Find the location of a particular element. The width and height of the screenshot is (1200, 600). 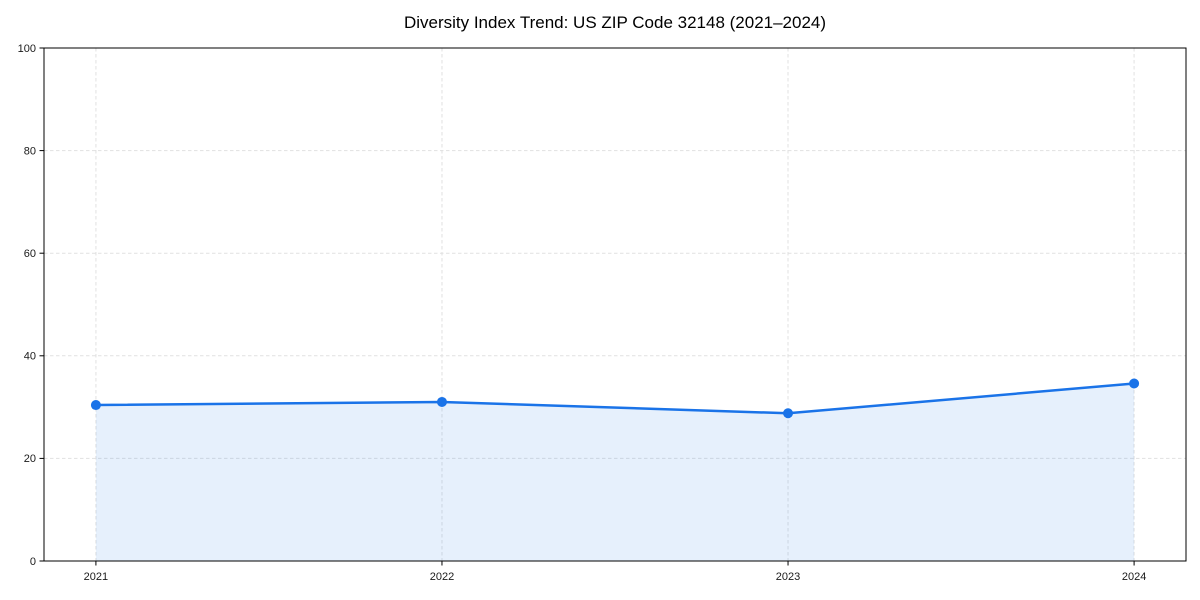

y-tick-label: 40 is located at coordinates (30, 357).